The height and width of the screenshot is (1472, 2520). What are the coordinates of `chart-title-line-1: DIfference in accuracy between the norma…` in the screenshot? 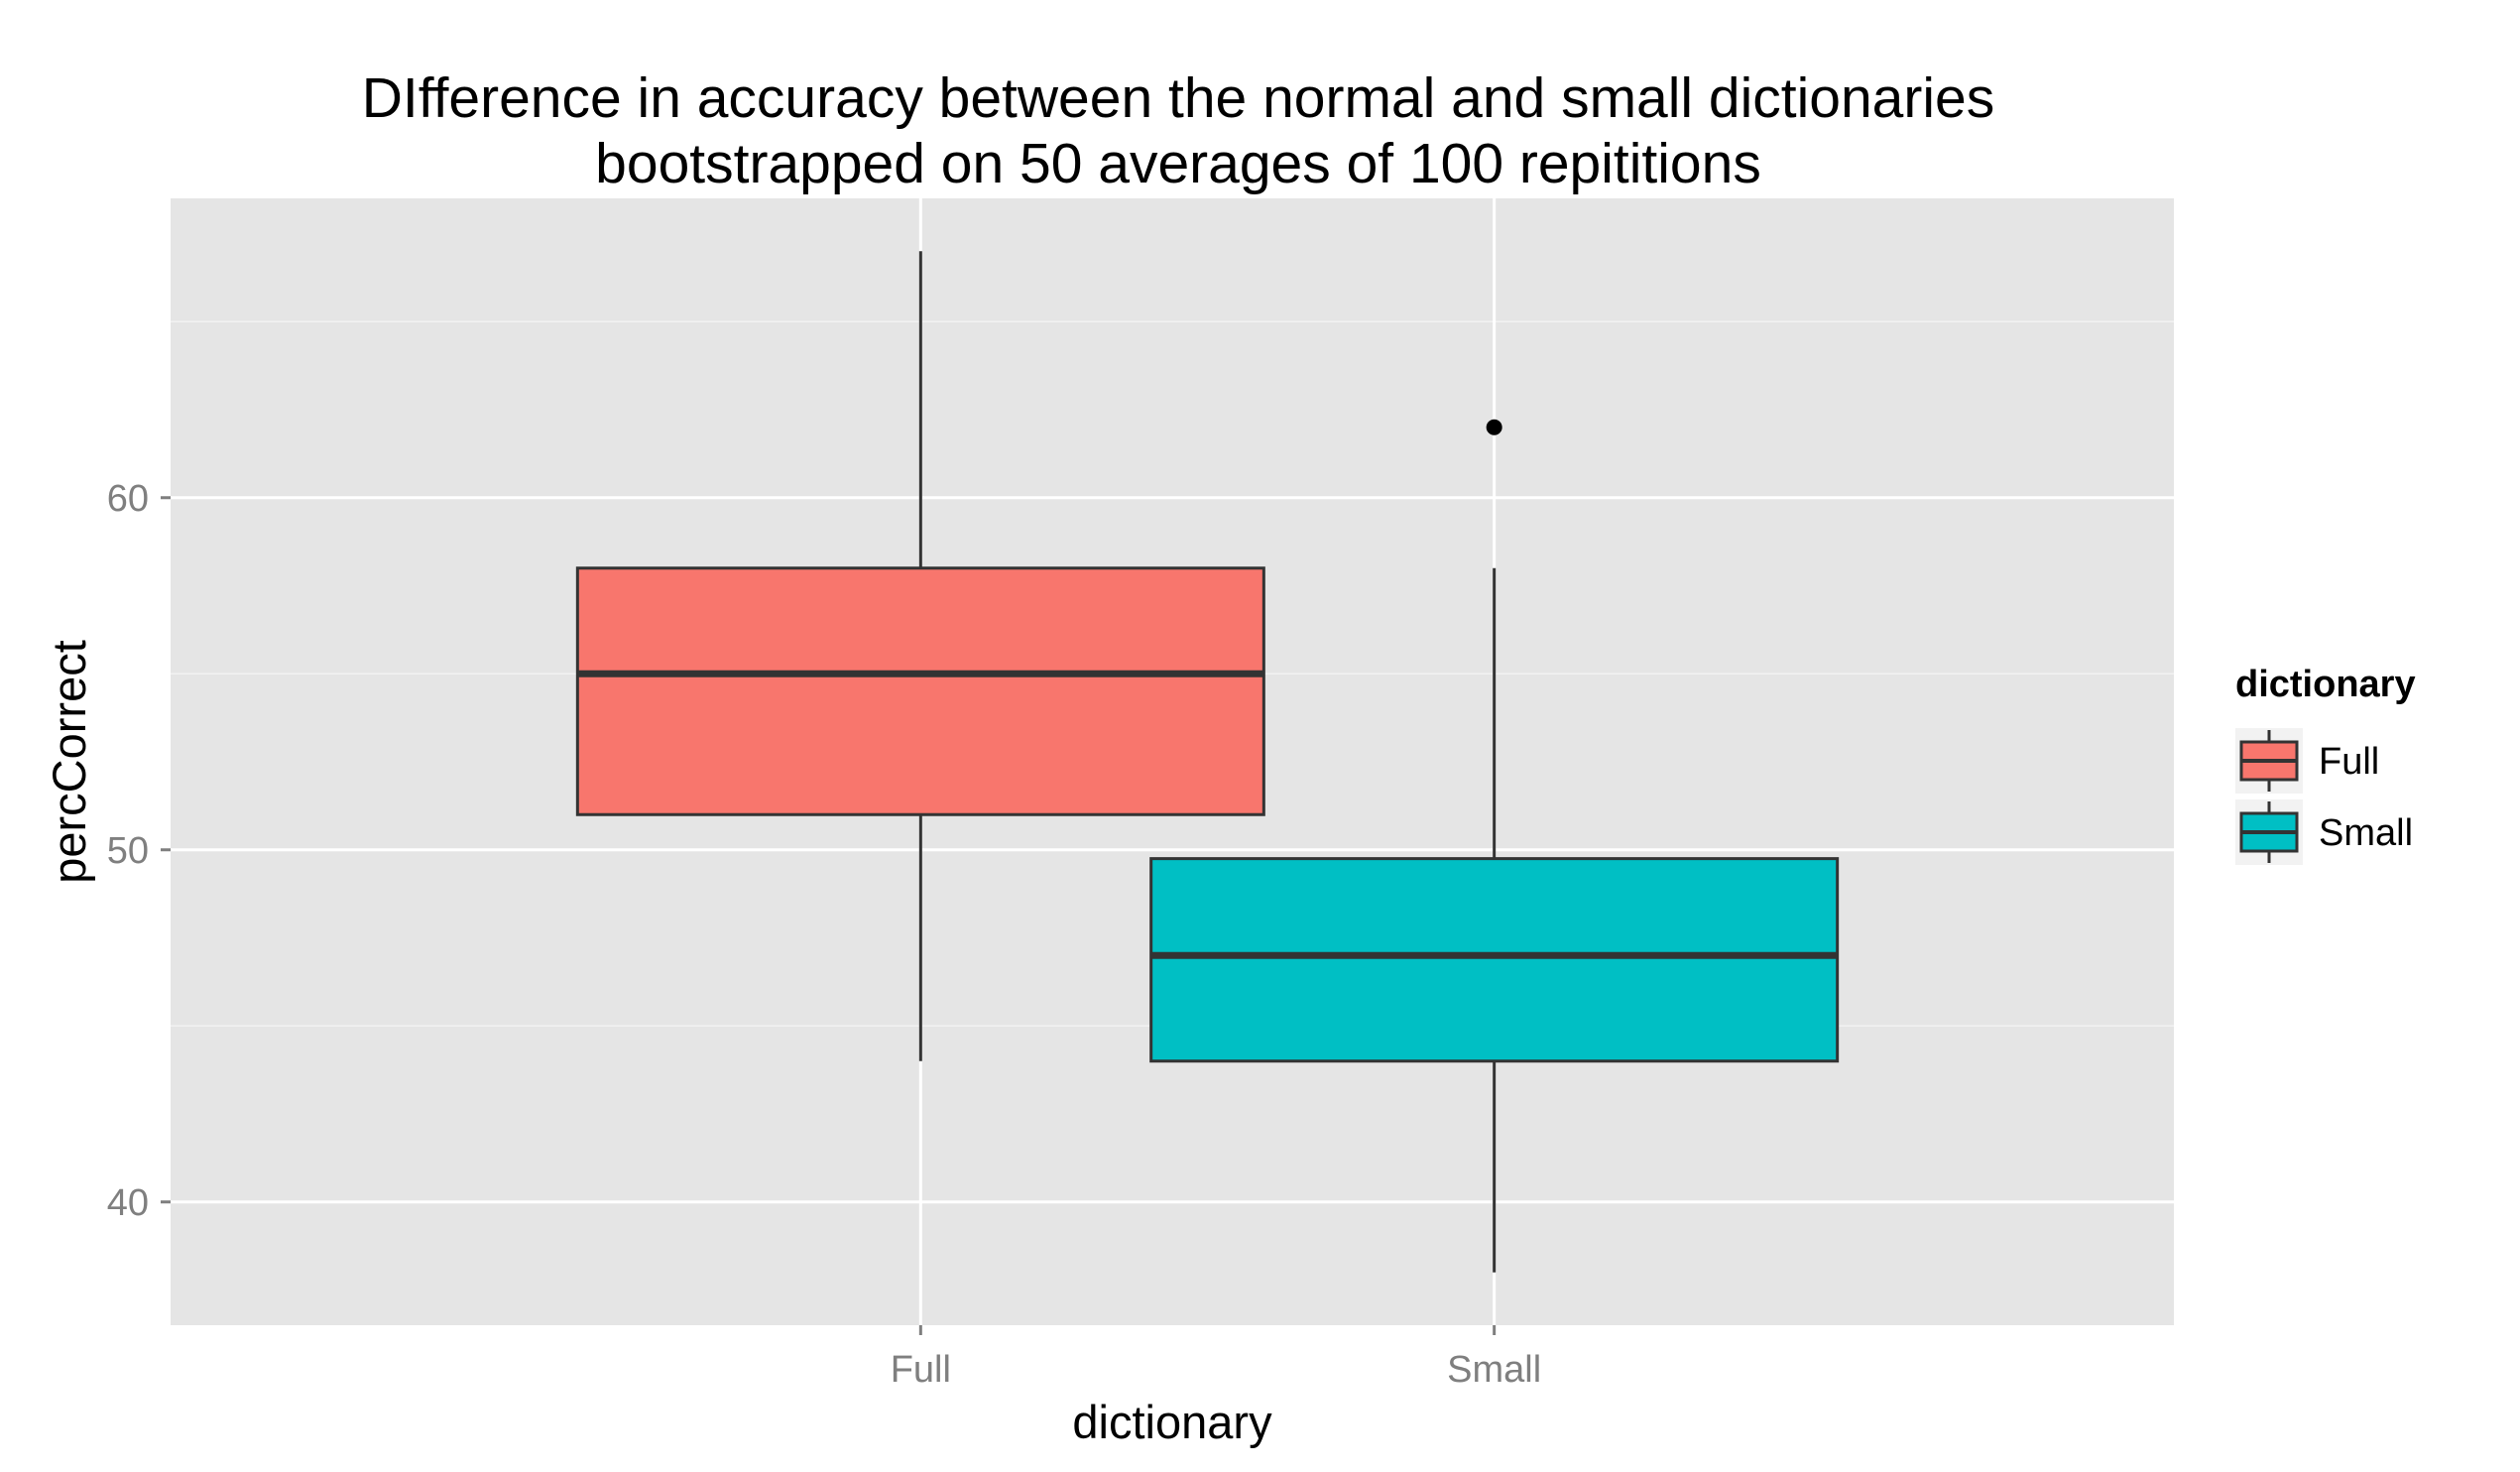 It's located at (1178, 98).